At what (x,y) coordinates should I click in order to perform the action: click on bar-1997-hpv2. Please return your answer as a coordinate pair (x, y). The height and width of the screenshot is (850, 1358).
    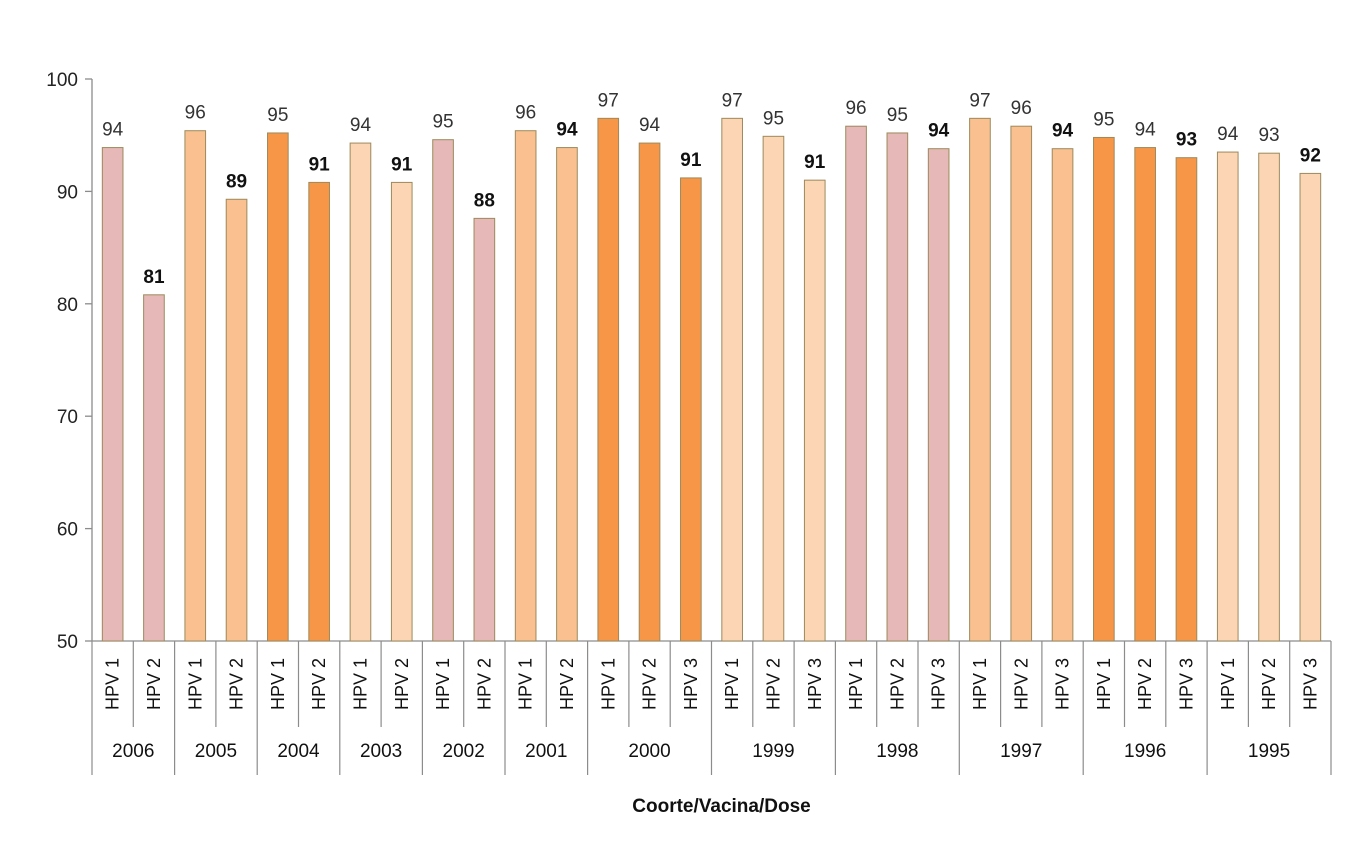
    Looking at the image, I should click on (1021, 383).